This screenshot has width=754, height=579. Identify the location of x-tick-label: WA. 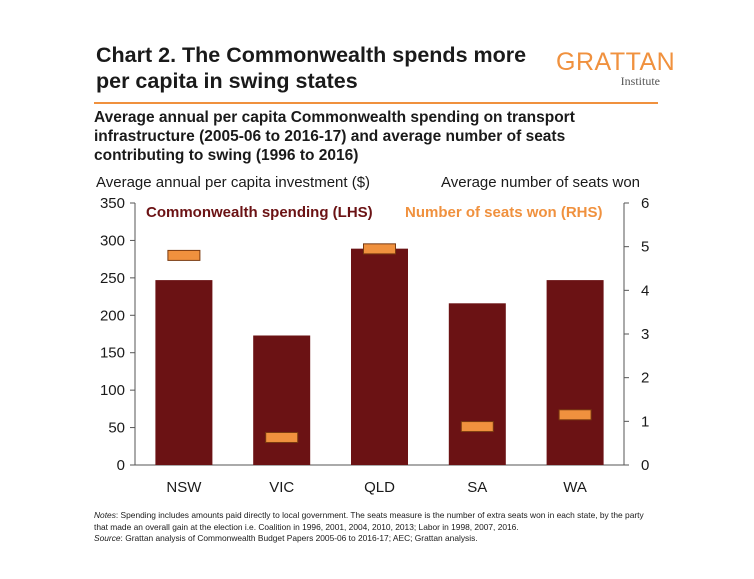
(575, 487).